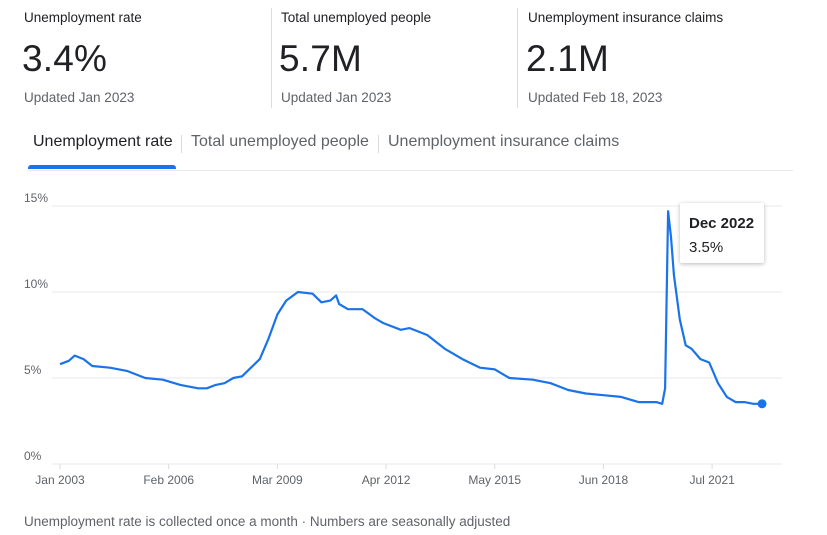 Image resolution: width=827 pixels, height=535 pixels. I want to click on highlight-point, so click(762, 404).